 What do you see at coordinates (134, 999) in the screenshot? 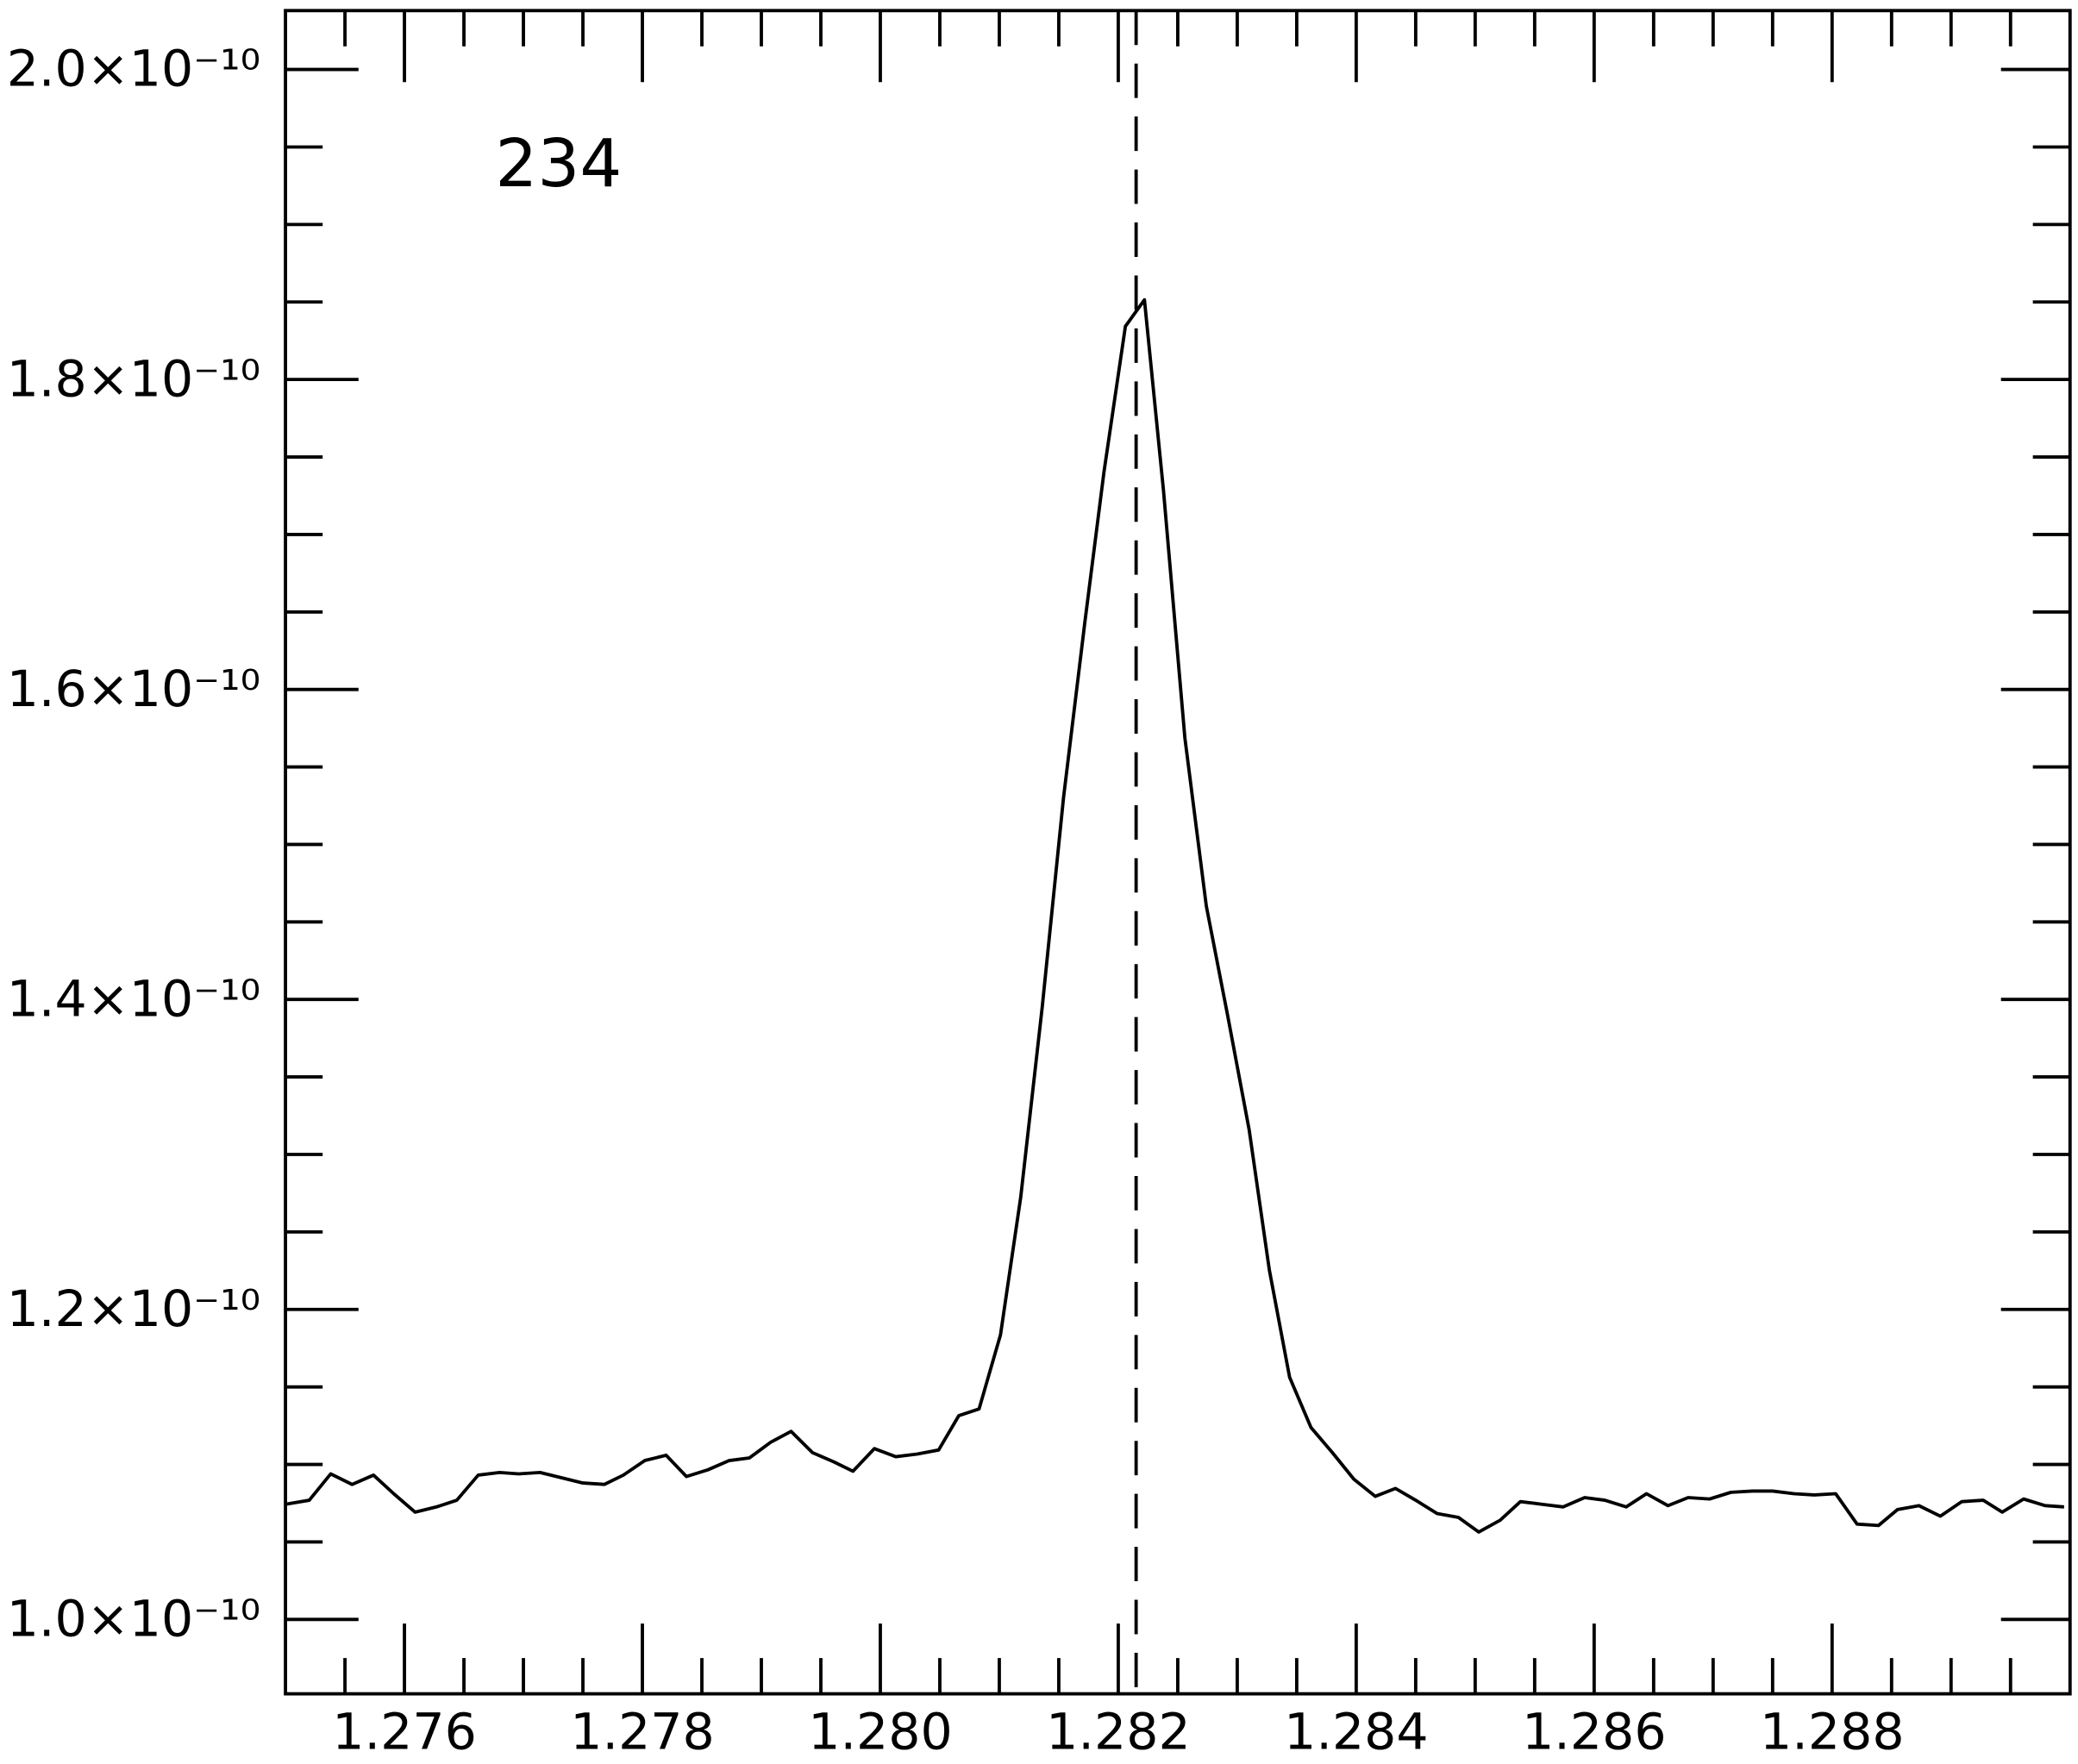
I see `y-tick-label: 1.4×10⁻¹⁰` at bounding box center [134, 999].